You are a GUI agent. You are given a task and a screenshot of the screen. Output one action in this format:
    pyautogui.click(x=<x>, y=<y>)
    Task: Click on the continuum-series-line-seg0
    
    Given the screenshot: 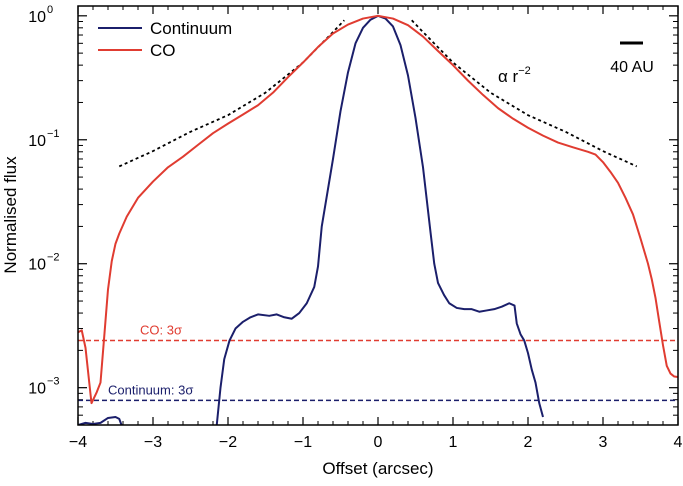 What is the action you would take?
    pyautogui.click(x=100, y=420)
    